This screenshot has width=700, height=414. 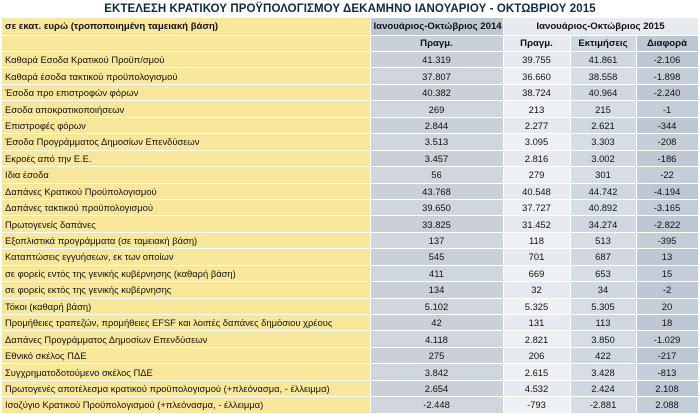 I want to click on row-label: Καταπτώσεις εγγυήσεων, εκ των οποίων, so click(x=186, y=257).